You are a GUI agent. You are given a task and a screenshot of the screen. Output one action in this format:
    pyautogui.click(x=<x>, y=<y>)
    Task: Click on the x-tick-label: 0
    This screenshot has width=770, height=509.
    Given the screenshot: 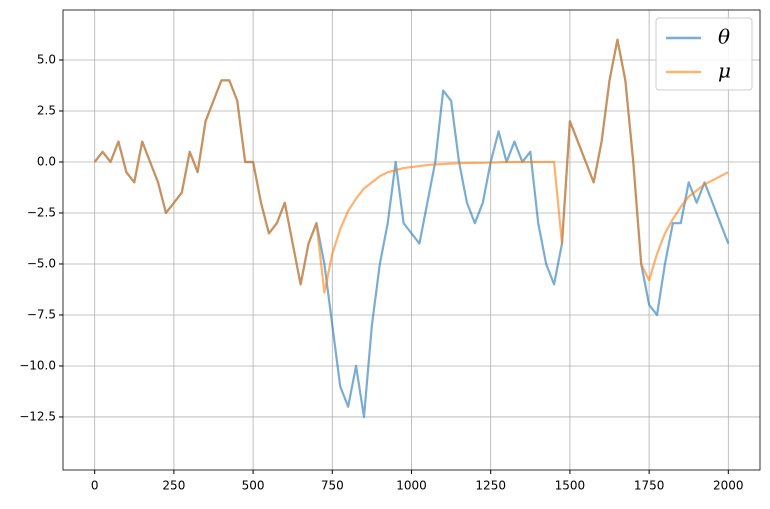 What is the action you would take?
    pyautogui.click(x=95, y=486)
    